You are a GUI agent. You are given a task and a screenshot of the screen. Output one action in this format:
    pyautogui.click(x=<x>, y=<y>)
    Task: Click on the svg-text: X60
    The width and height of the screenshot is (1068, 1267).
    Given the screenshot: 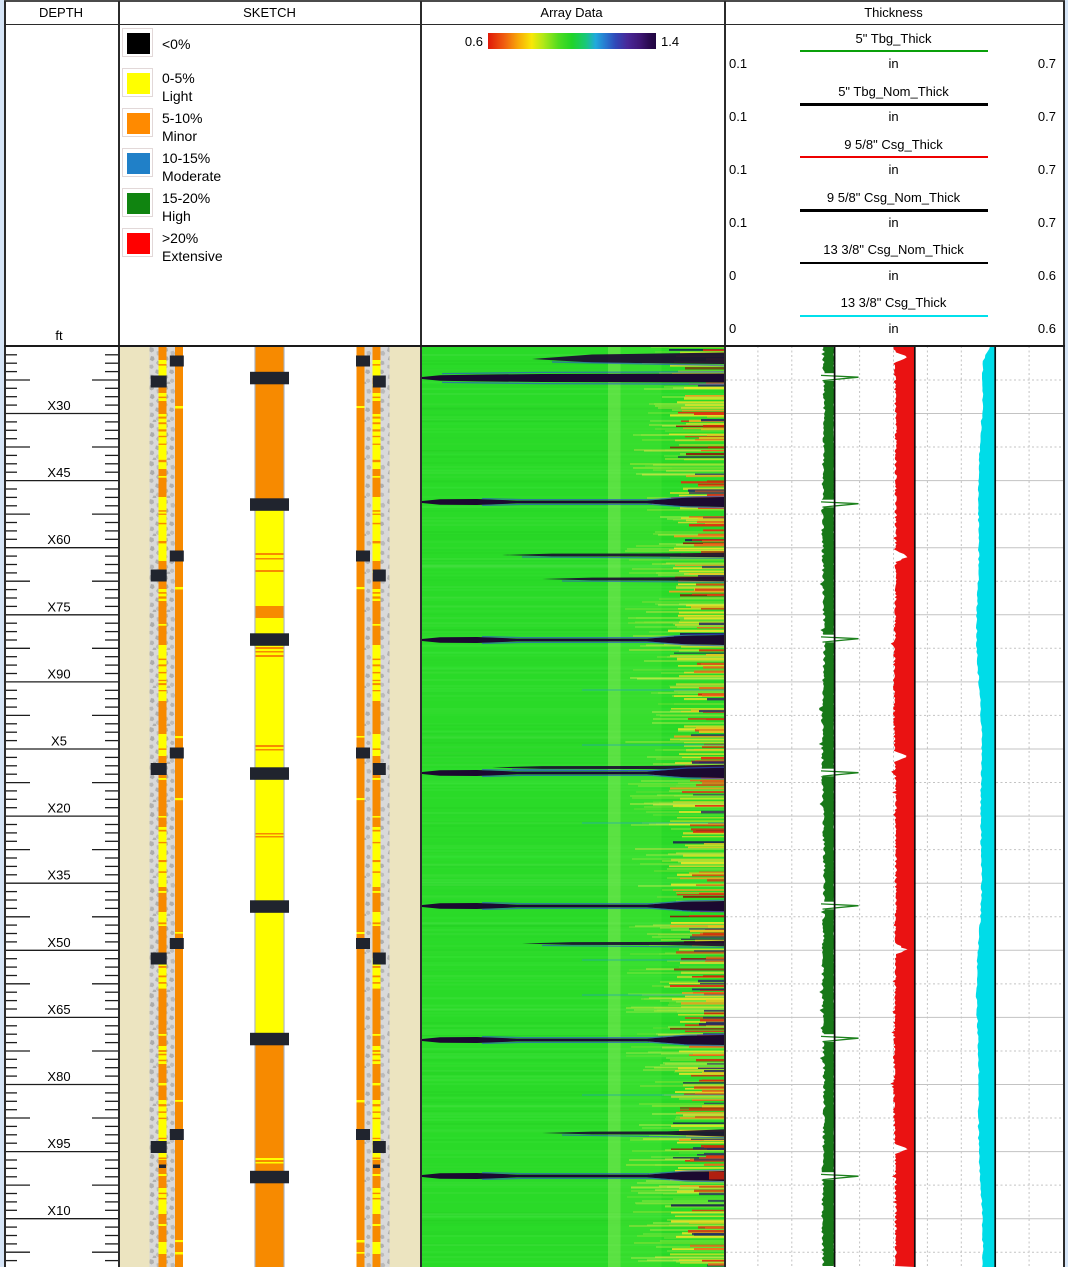 What is the action you would take?
    pyautogui.click(x=58, y=539)
    